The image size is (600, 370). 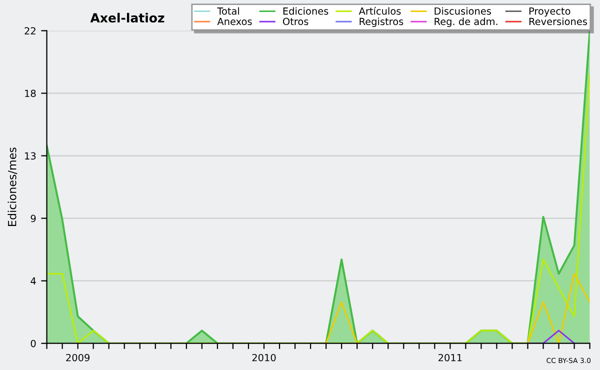 What do you see at coordinates (127, 17) in the screenshot?
I see `chart-title: Axel-latioz` at bounding box center [127, 17].